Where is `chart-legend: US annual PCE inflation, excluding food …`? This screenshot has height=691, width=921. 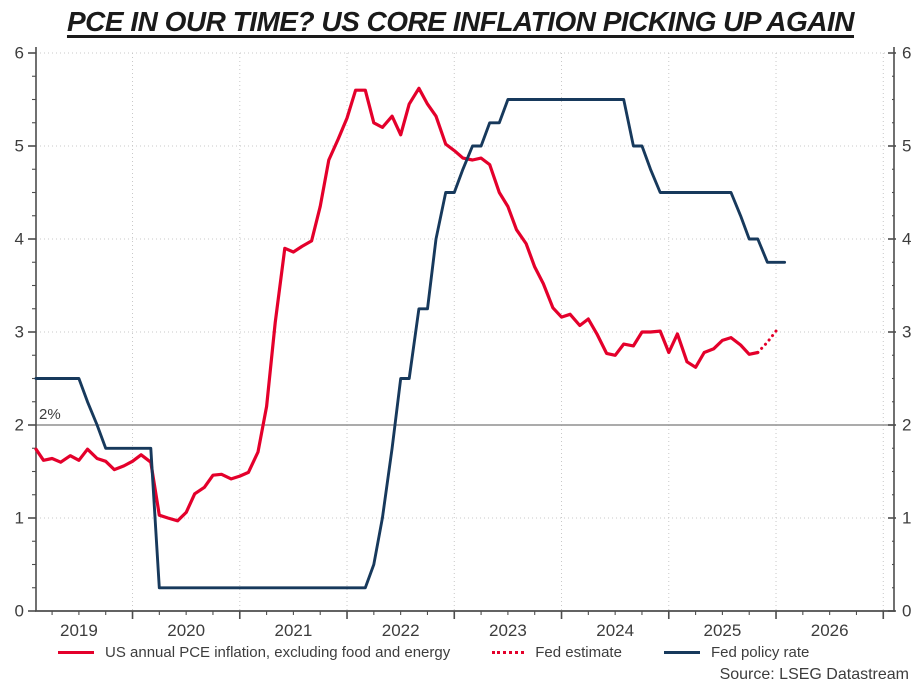 chart-legend: US annual PCE inflation, excluding food … is located at coordinates (454, 652).